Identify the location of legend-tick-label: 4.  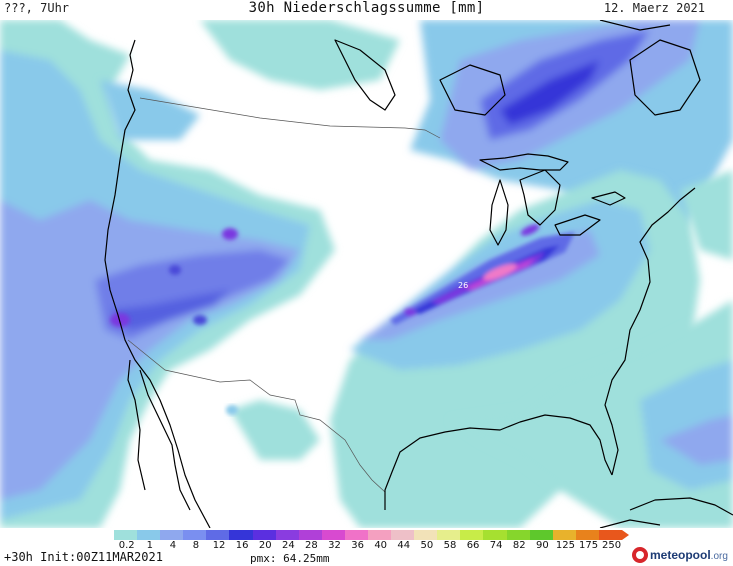
(173, 545).